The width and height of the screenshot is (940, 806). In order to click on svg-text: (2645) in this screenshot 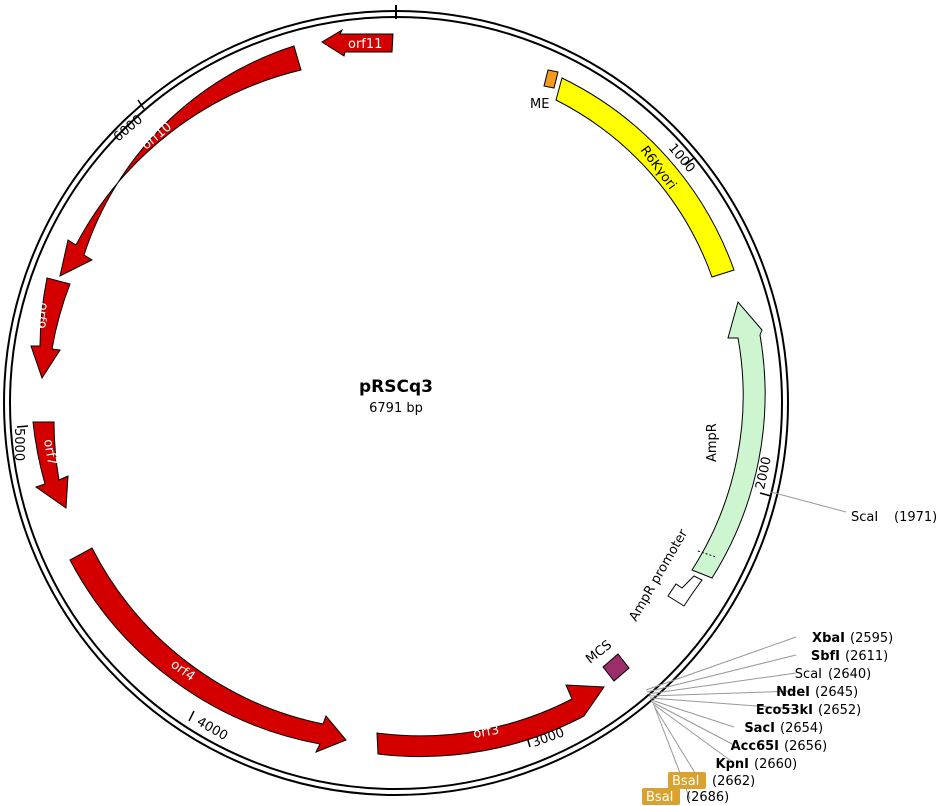, I will do `click(836, 692)`.